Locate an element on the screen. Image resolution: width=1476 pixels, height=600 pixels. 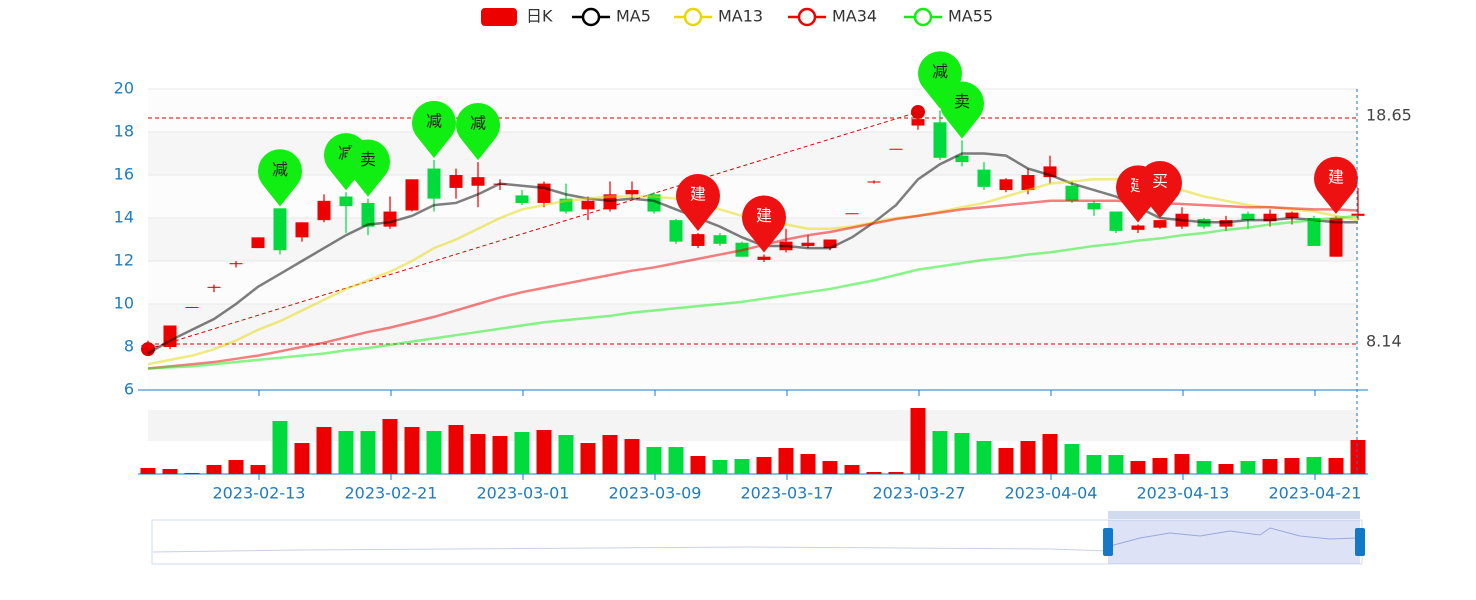
mark-line-label: 8.14 is located at coordinates (1384, 340).